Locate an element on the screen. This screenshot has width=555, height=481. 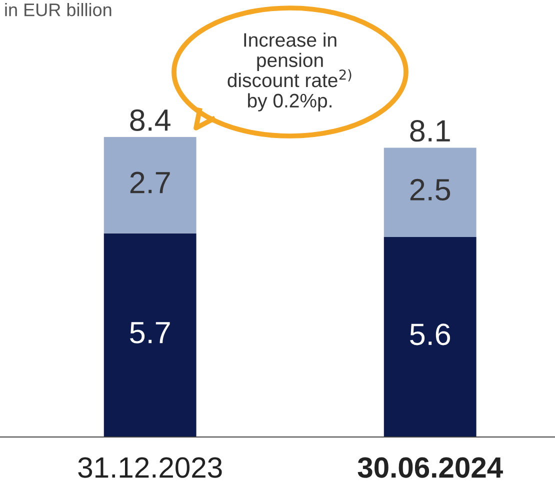
chart-subtitle: in EUR billion is located at coordinates (58, 9).